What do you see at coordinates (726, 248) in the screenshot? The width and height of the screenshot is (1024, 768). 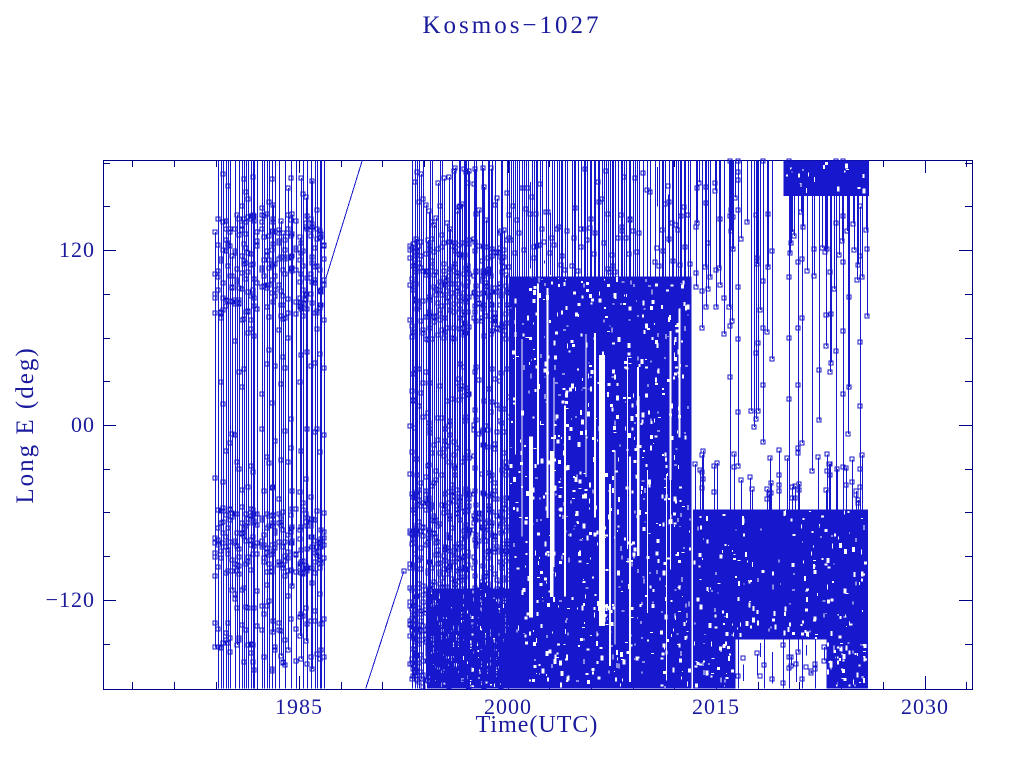 I see `series-hangers-2013-2018` at bounding box center [726, 248].